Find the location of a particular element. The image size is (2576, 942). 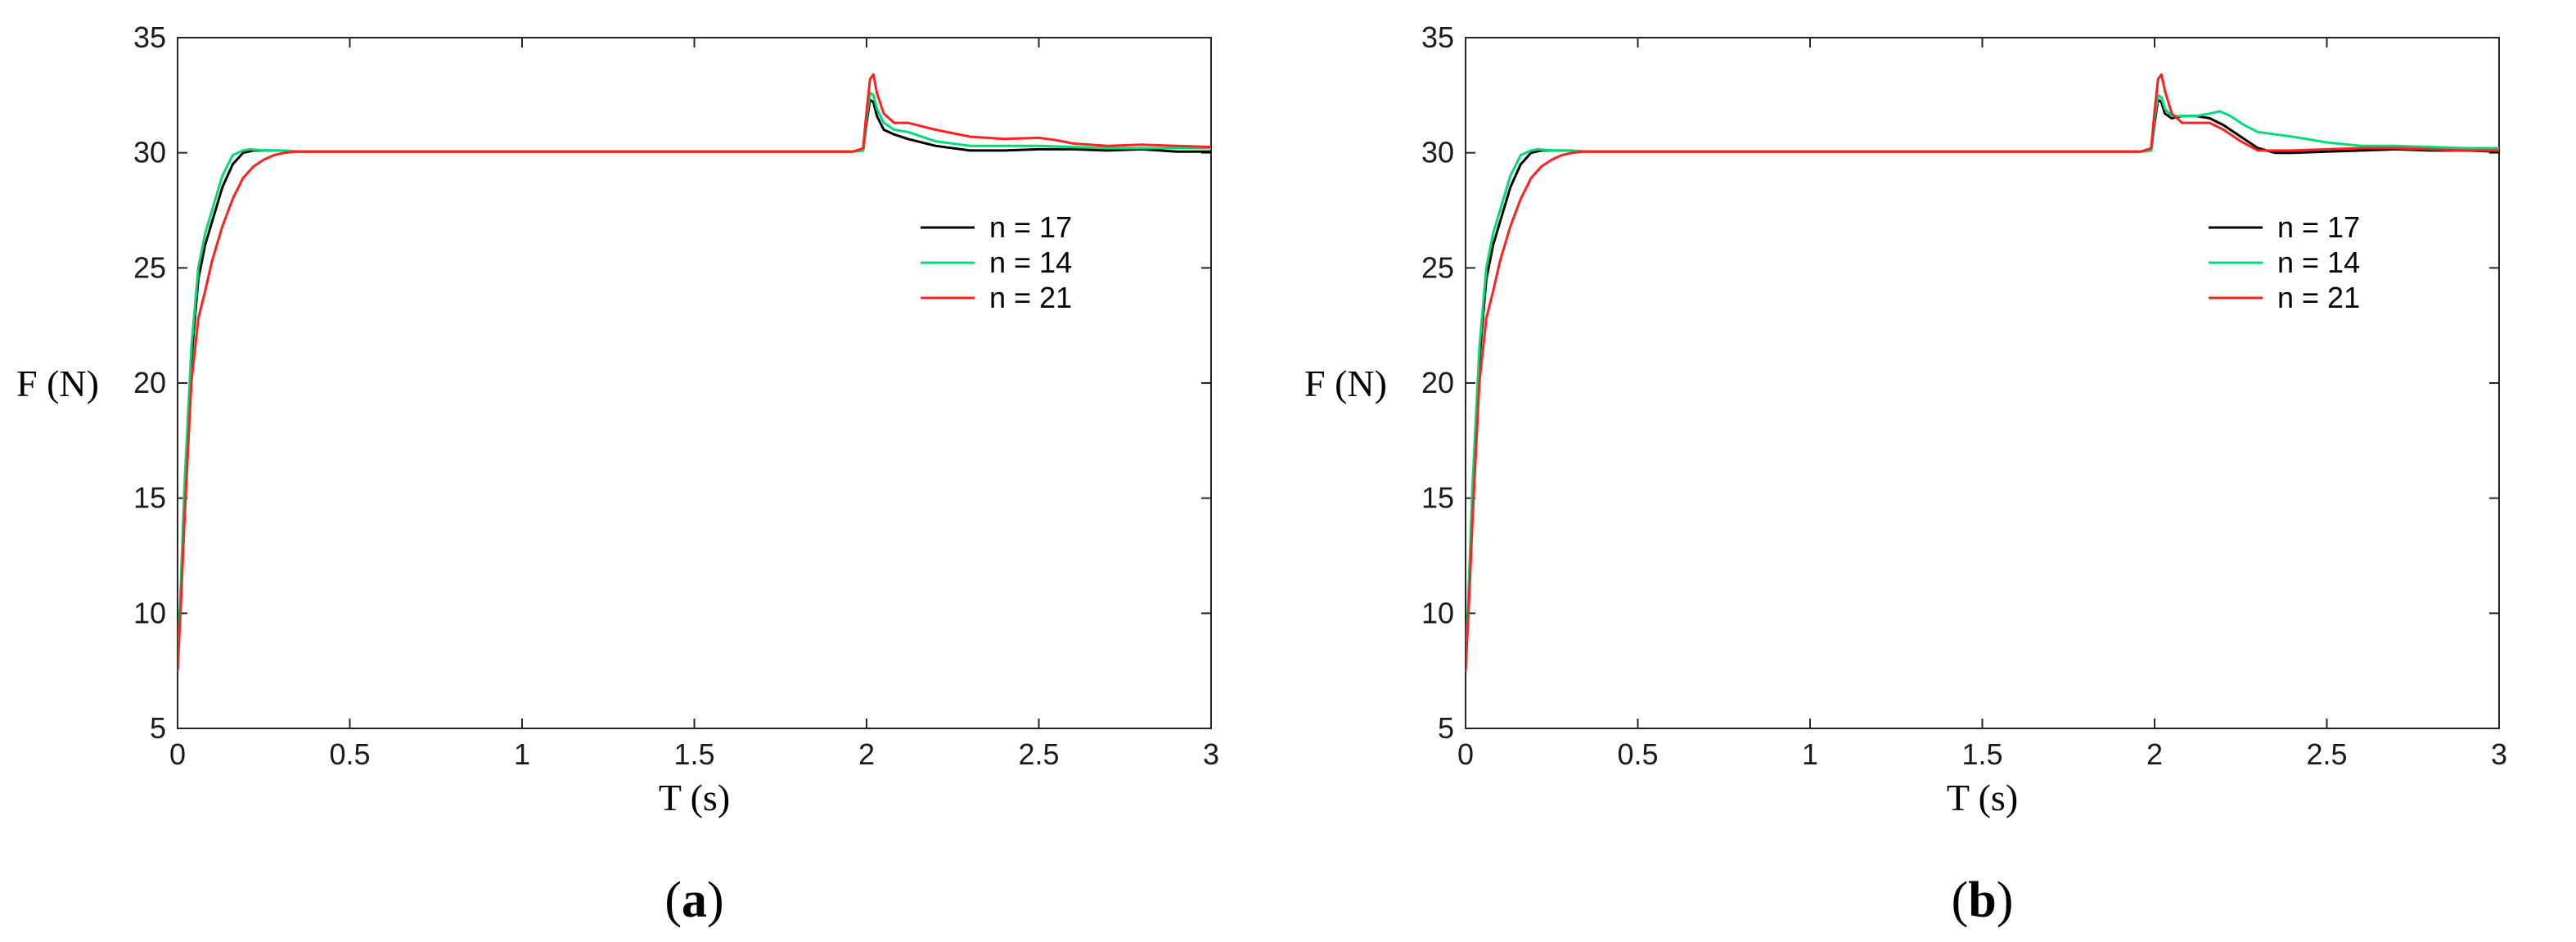

caption-letter: b is located at coordinates (1982, 900).